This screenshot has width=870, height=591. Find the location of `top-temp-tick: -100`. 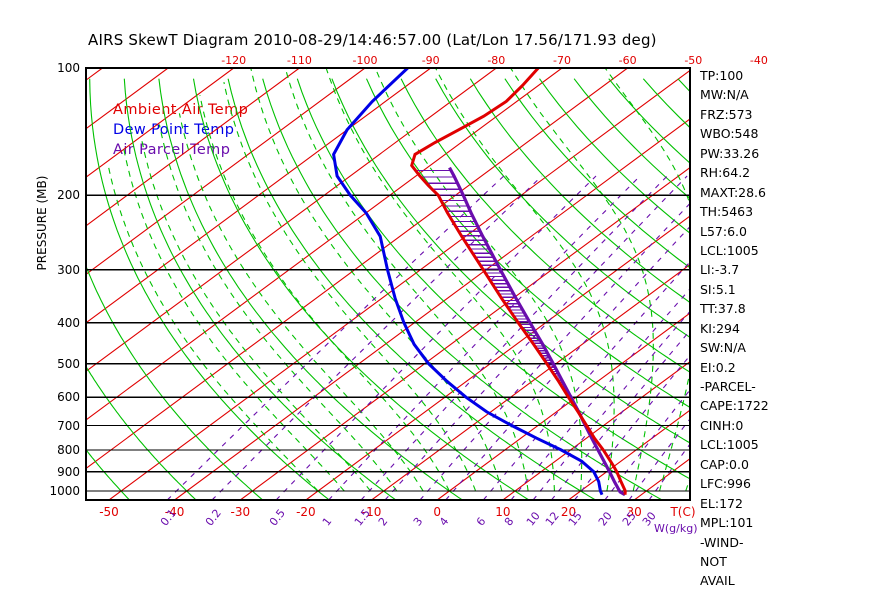

top-temp-tick: -100 is located at coordinates (365, 60).